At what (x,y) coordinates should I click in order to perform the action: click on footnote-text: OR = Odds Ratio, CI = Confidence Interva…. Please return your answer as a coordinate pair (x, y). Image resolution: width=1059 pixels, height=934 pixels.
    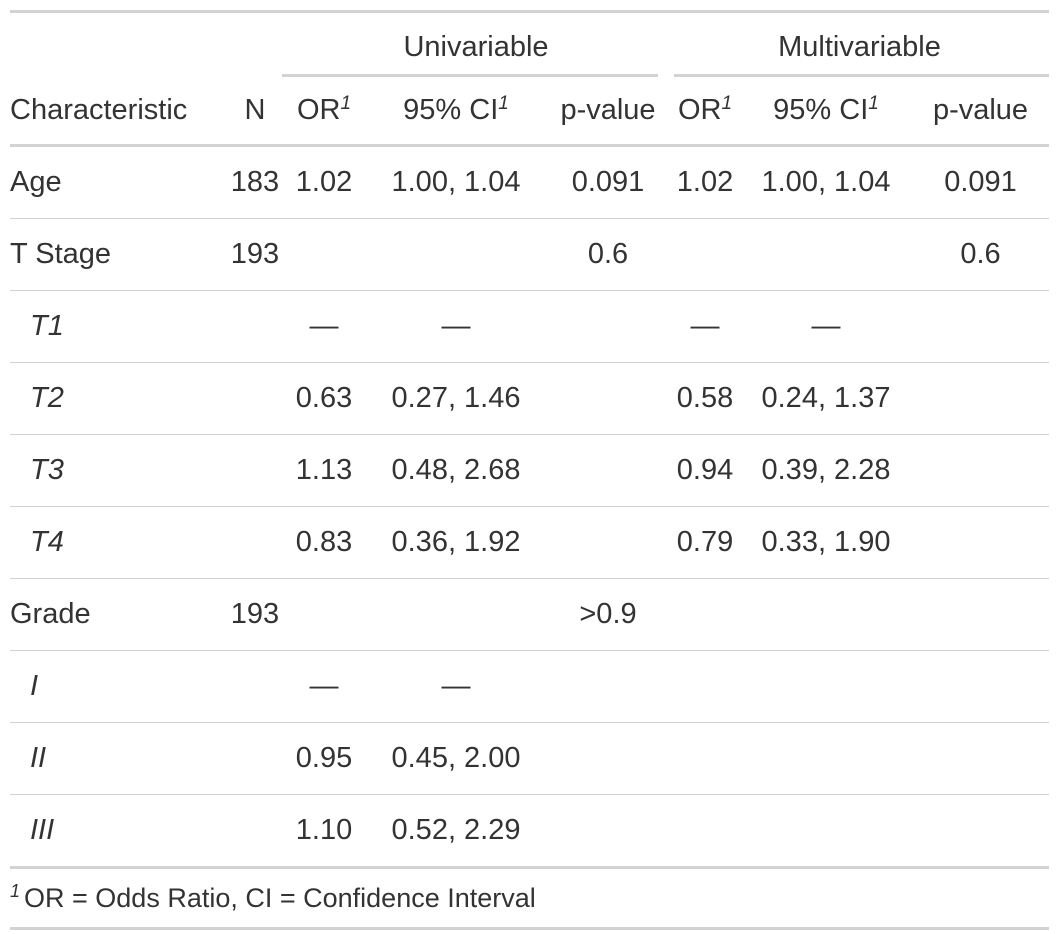
    Looking at the image, I should click on (280, 897).